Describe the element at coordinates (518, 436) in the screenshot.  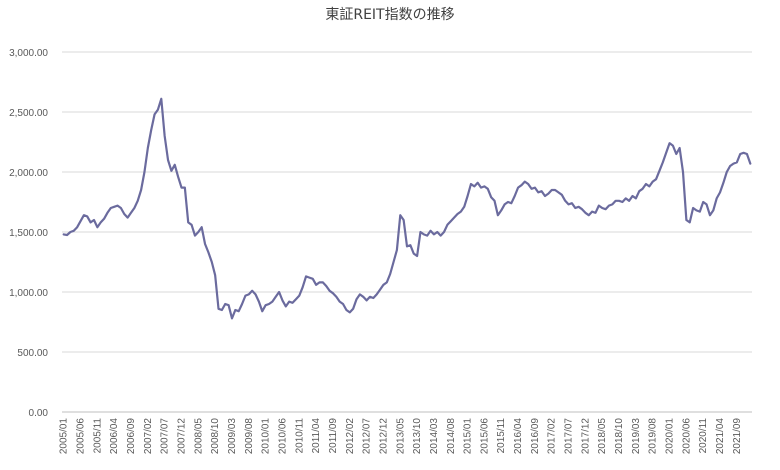
I see `x-tick-label: 2016/04` at that location.